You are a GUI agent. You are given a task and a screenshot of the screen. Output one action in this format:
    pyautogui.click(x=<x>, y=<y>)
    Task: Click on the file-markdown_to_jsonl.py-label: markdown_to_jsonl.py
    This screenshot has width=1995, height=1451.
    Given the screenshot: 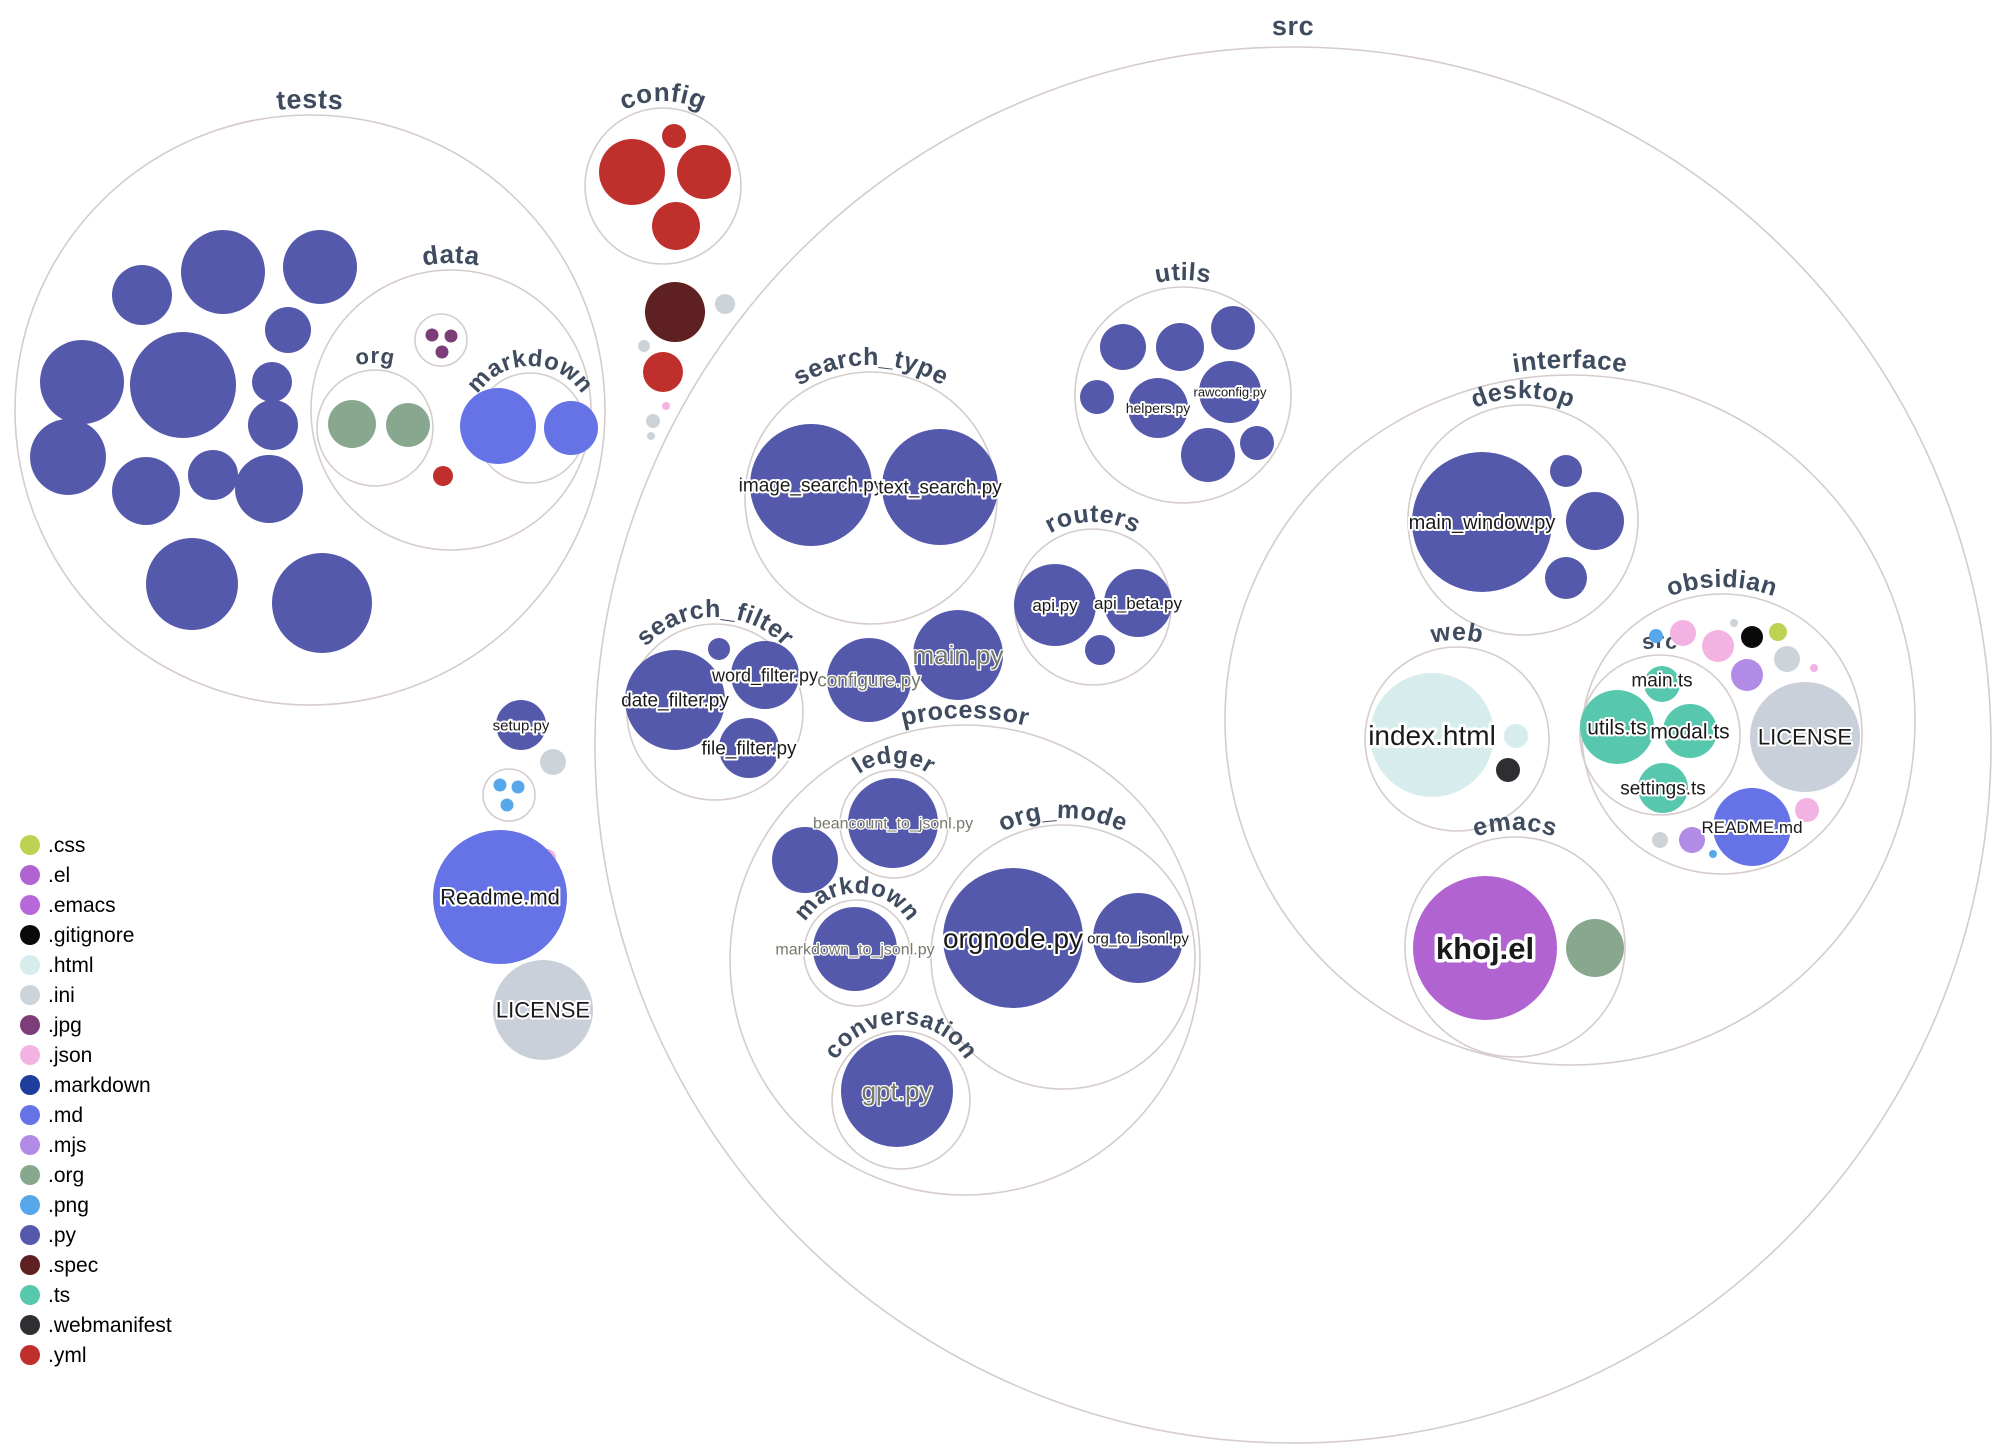 What is the action you would take?
    pyautogui.click(x=854, y=950)
    